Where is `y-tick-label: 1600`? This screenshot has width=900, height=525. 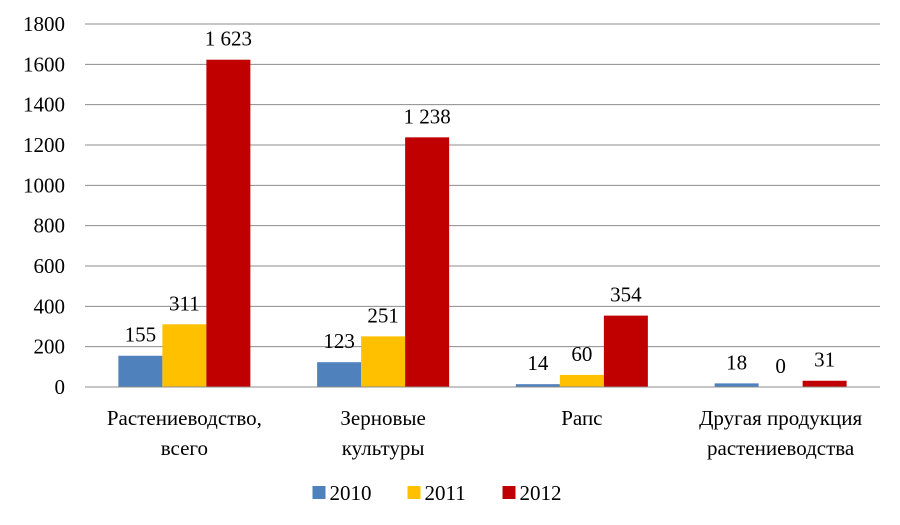 y-tick-label: 1600 is located at coordinates (44, 64).